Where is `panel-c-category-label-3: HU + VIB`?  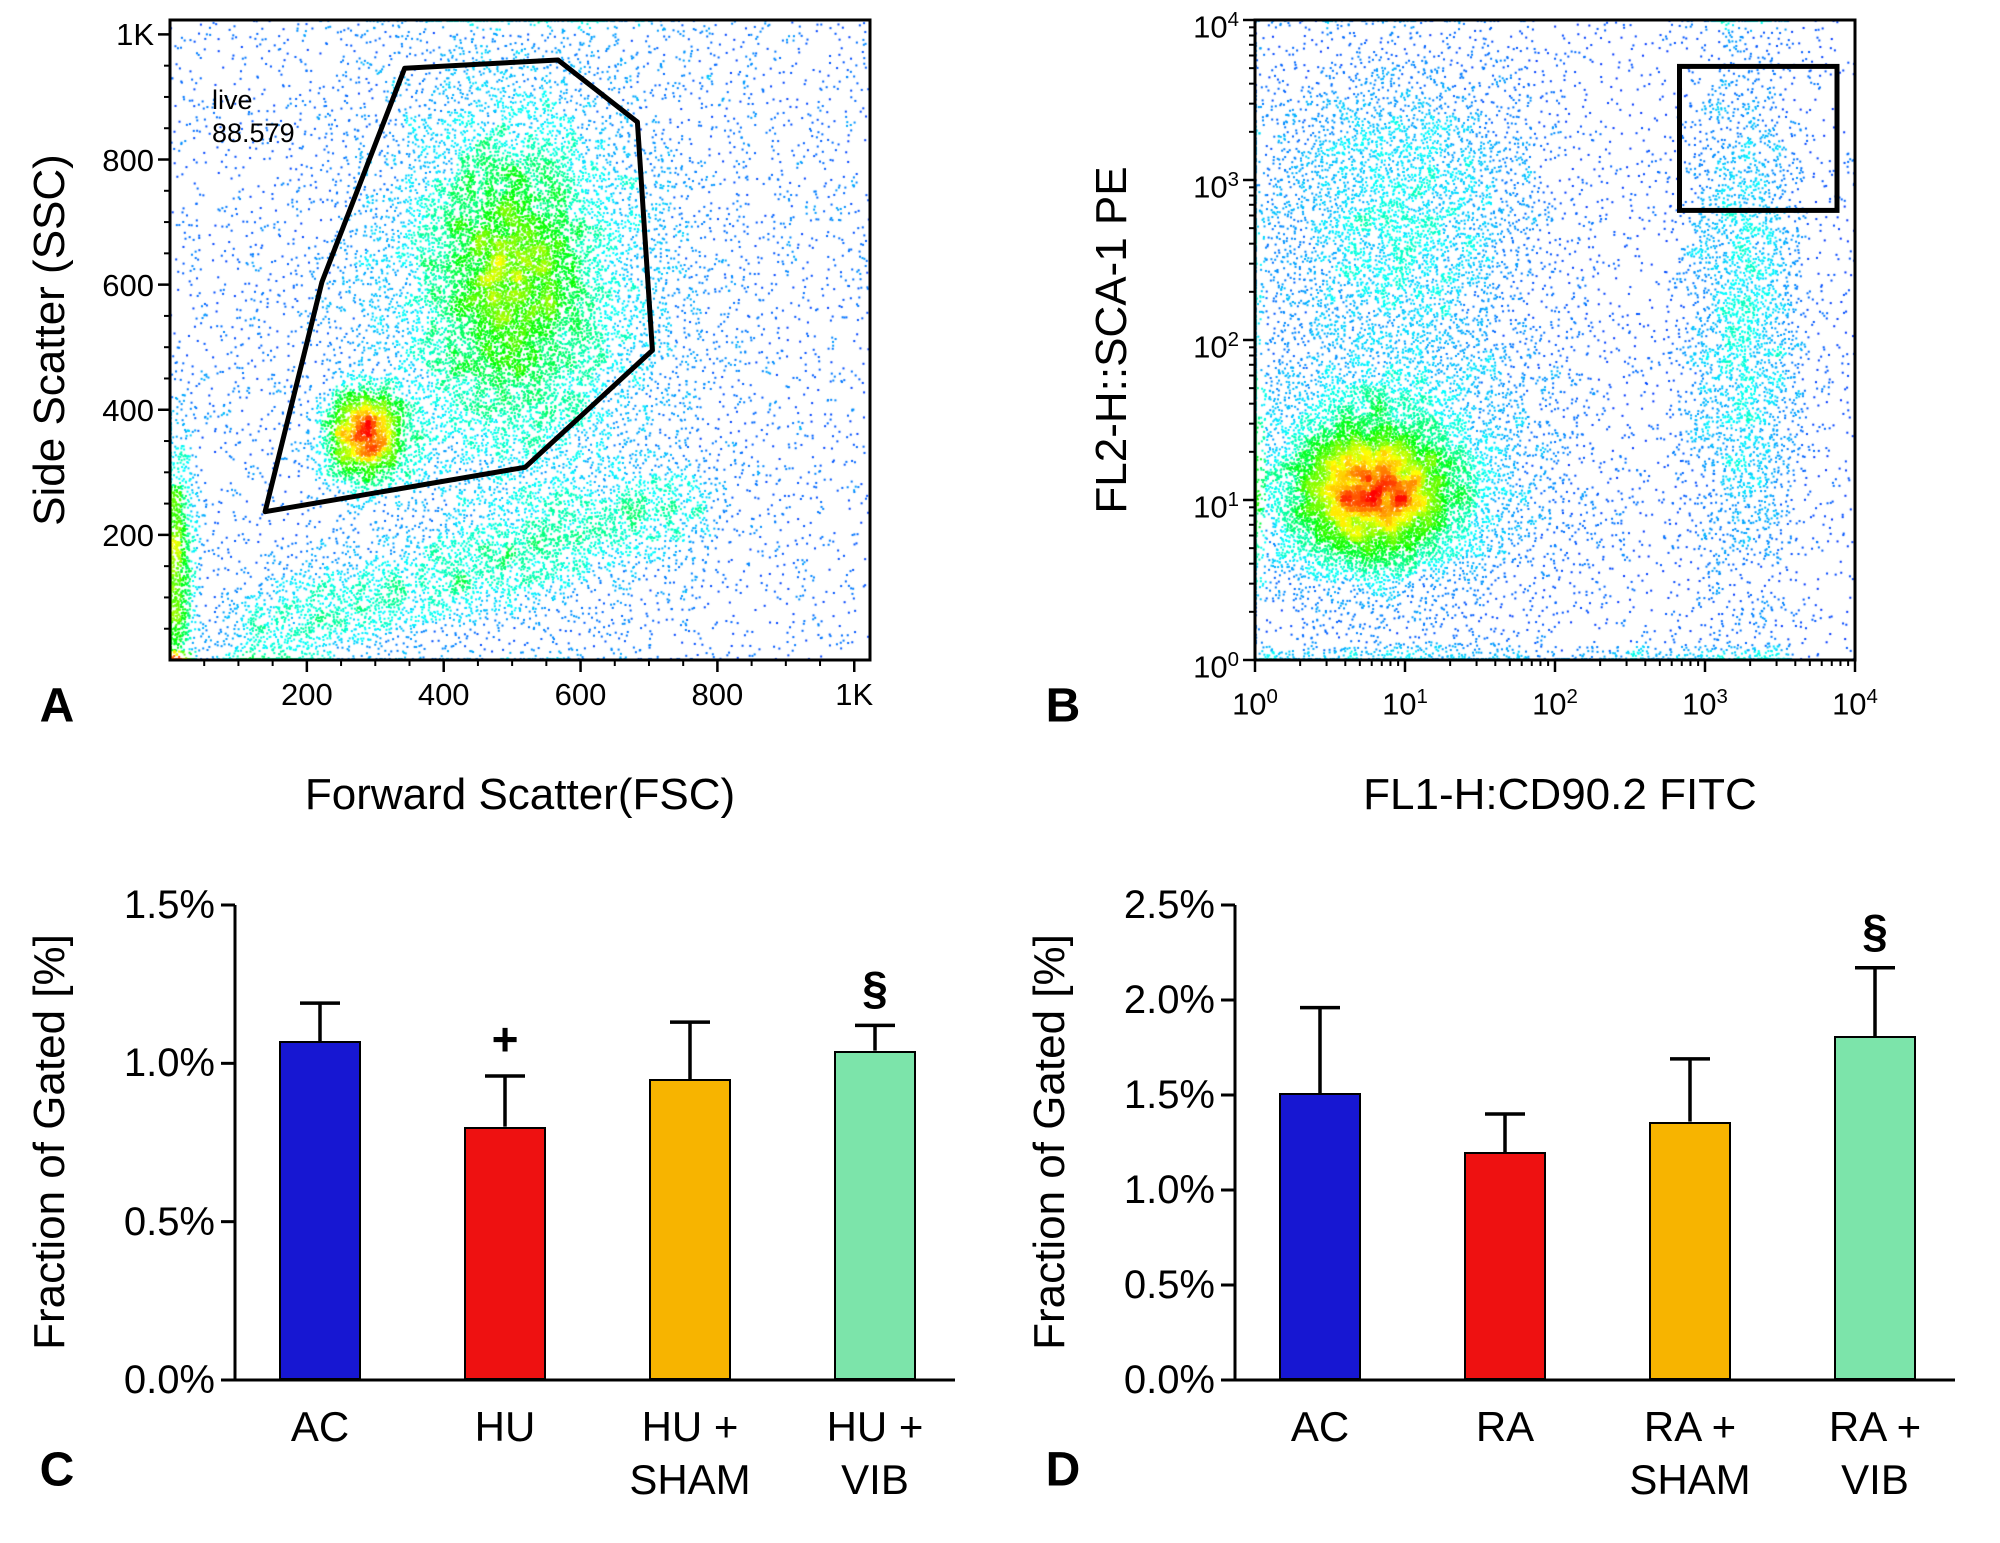 panel-c-category-label-3: HU + VIB is located at coordinates (875, 1453).